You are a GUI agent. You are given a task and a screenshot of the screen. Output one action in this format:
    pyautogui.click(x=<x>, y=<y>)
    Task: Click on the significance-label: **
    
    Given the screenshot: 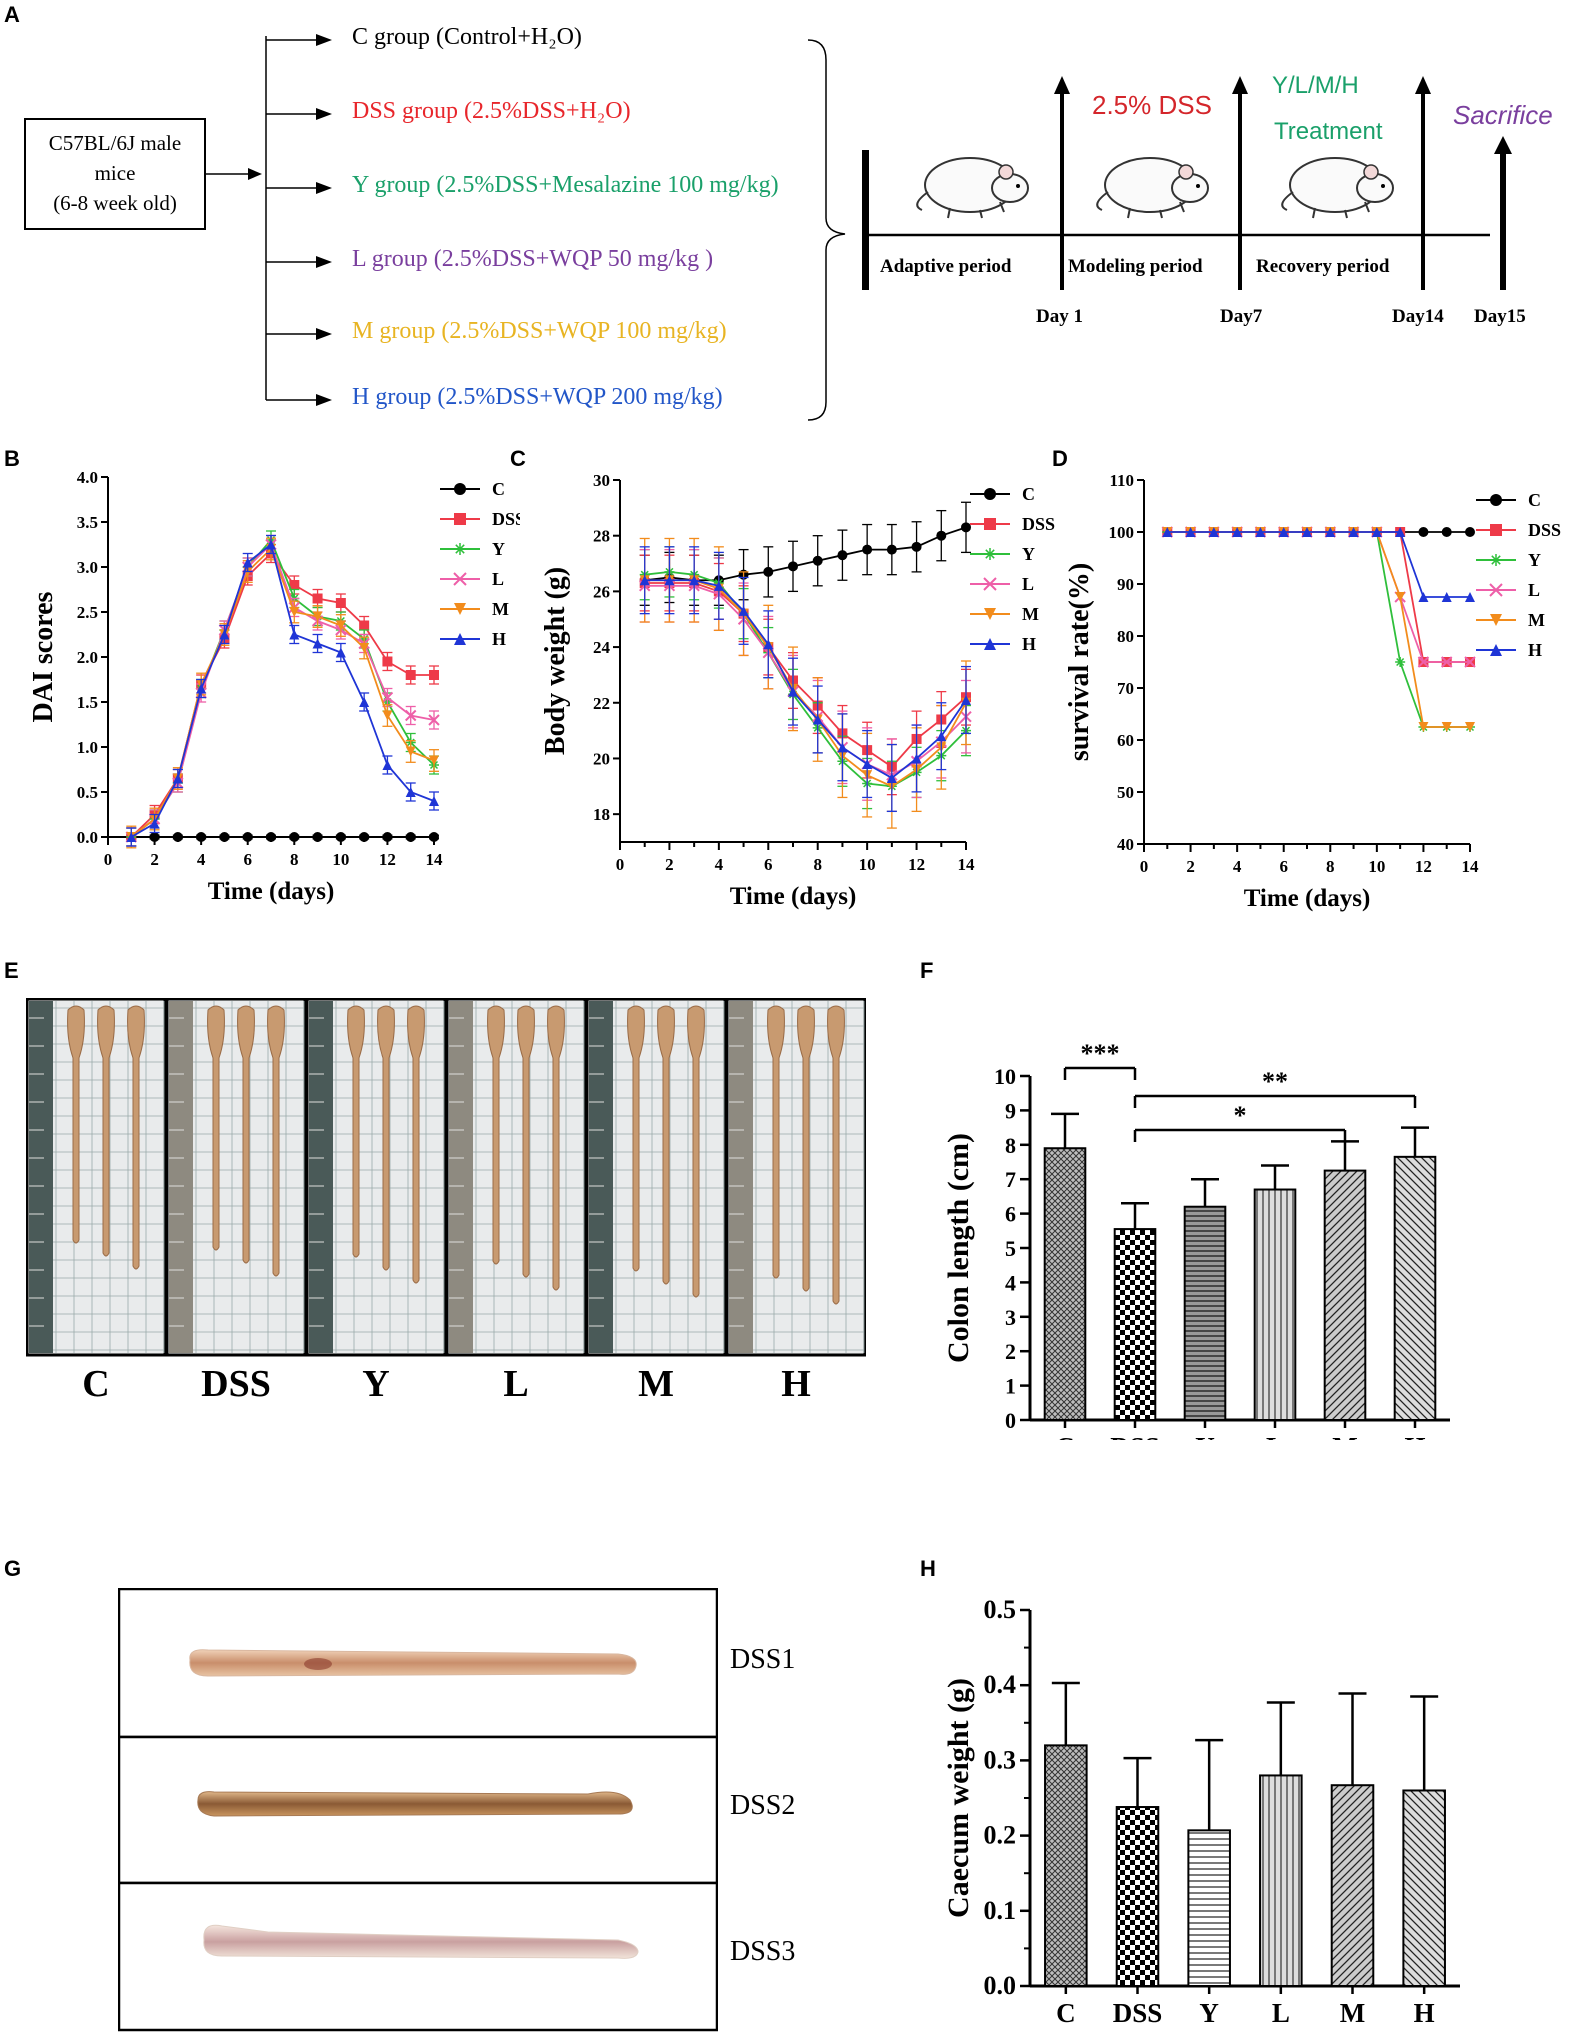 What is the action you would take?
    pyautogui.click(x=1275, y=1081)
    